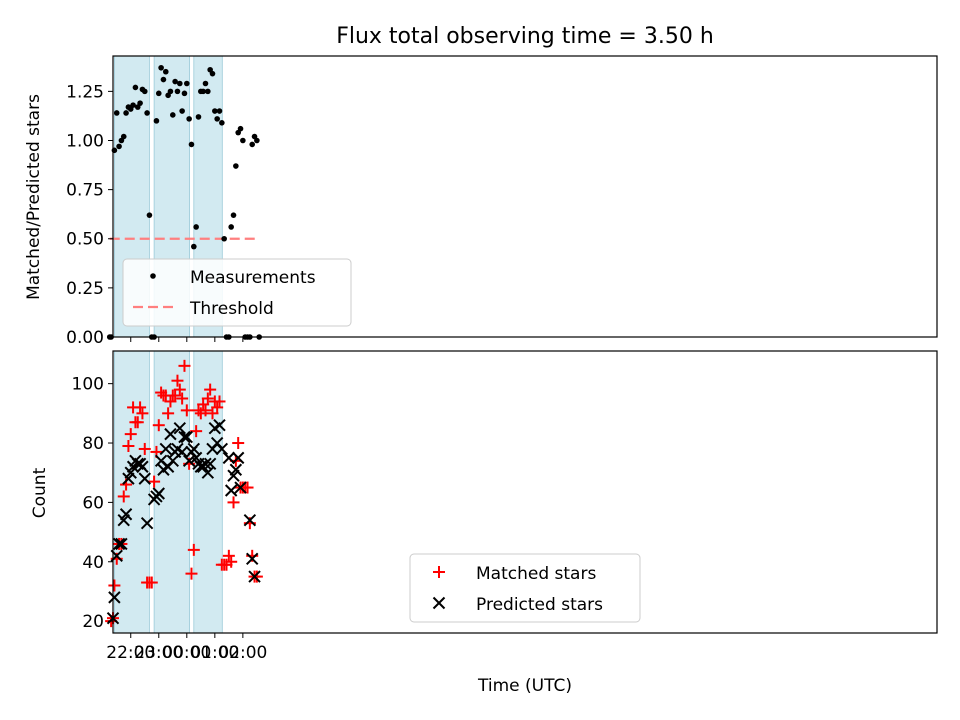 The width and height of the screenshot is (960, 720). Describe the element at coordinates (254, 576) in the screenshot. I see `predicted-stars-point-55-b` at that location.